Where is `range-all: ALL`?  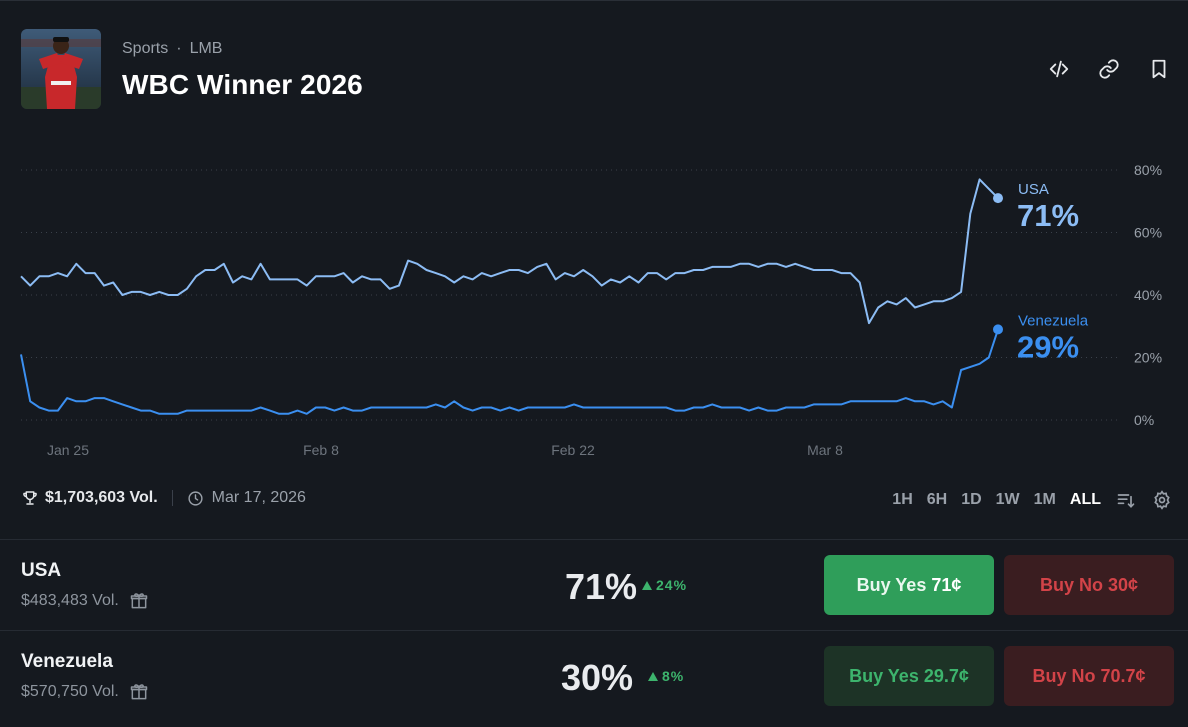
range-all: ALL is located at coordinates (1085, 499).